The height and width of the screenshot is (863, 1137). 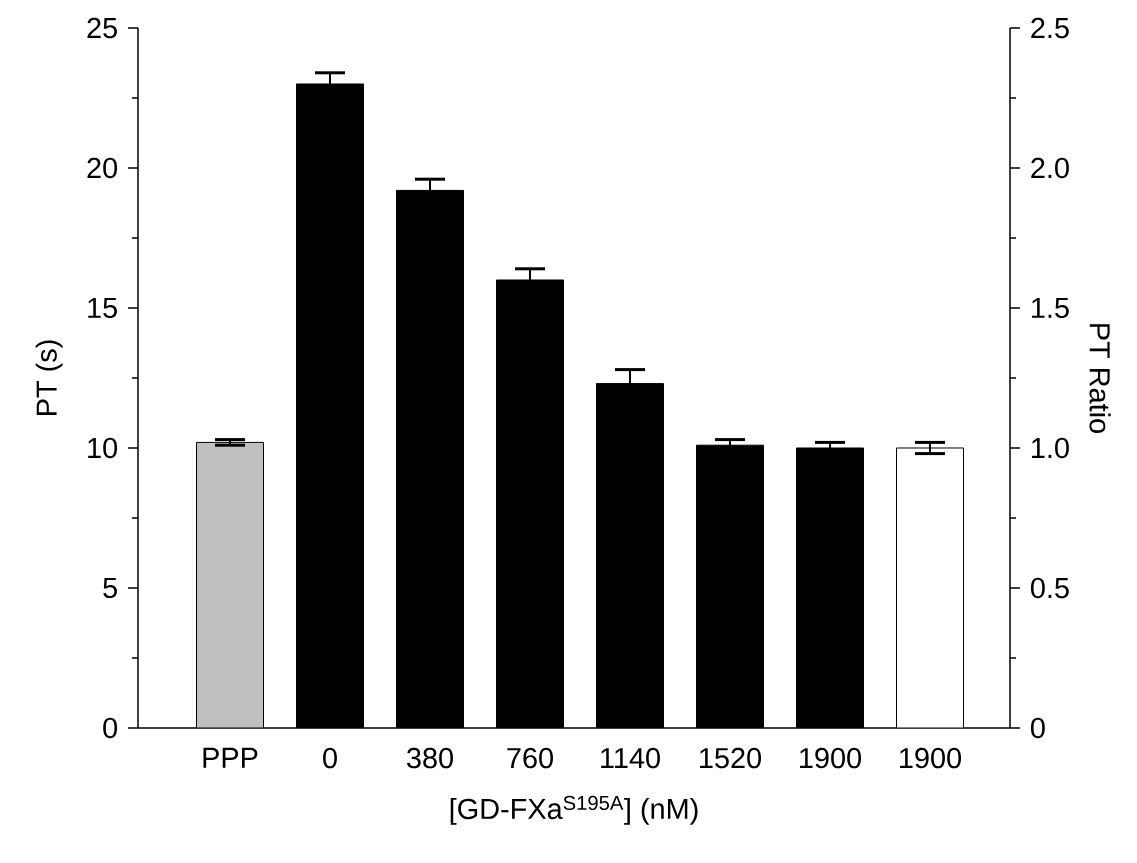 I want to click on y-tick-label: 10, so click(x=103, y=448).